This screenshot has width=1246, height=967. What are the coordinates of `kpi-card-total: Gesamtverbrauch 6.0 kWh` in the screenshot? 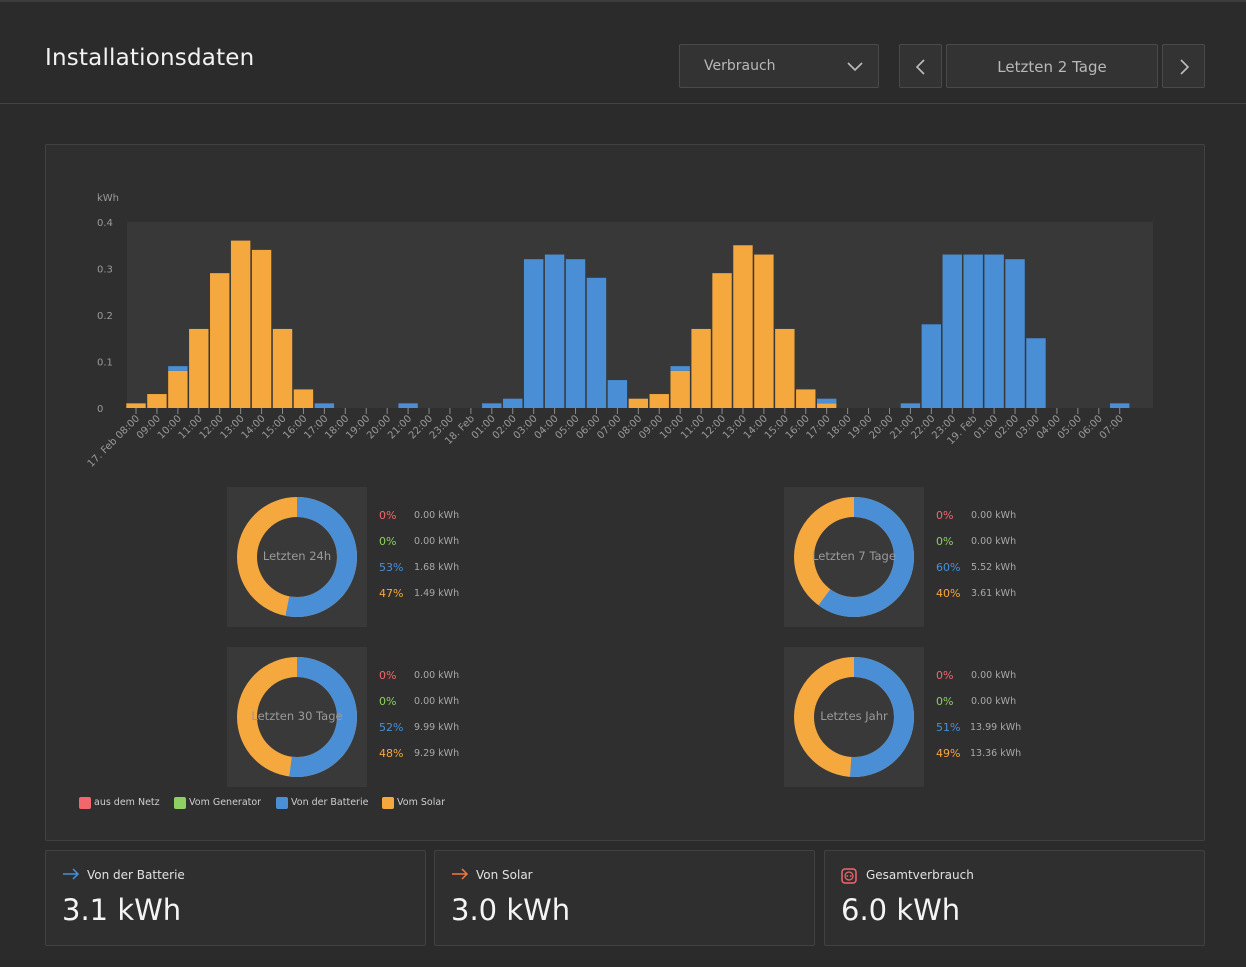 It's located at (1014, 898).